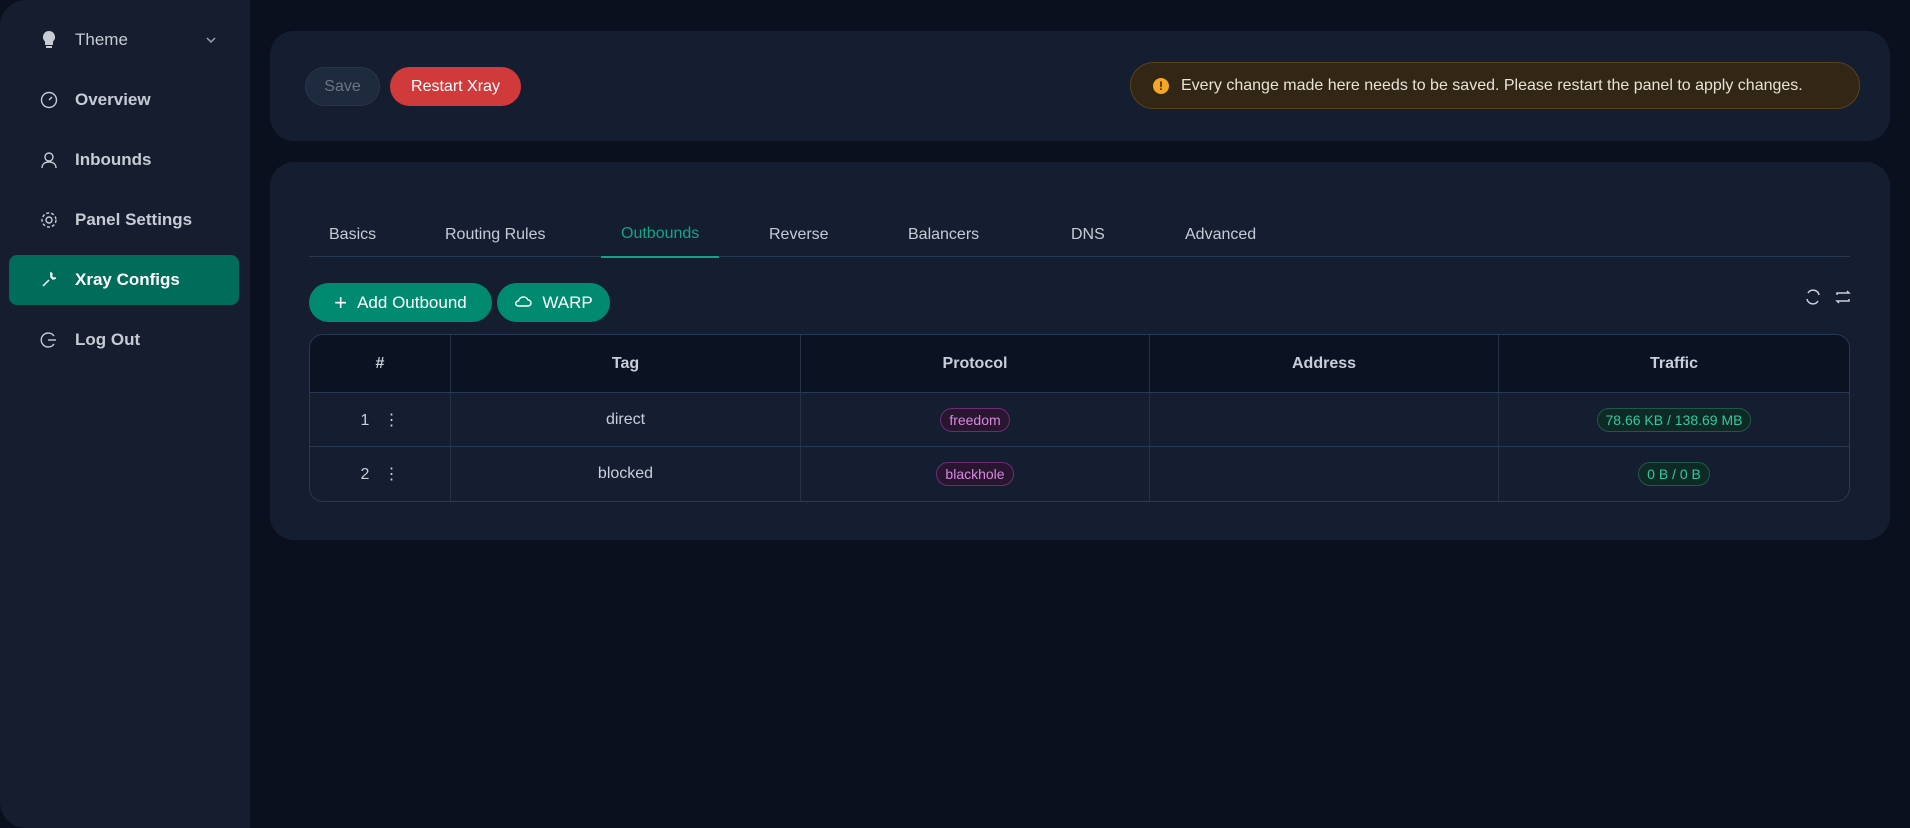  I want to click on tab-balancers: Balancers, so click(944, 234).